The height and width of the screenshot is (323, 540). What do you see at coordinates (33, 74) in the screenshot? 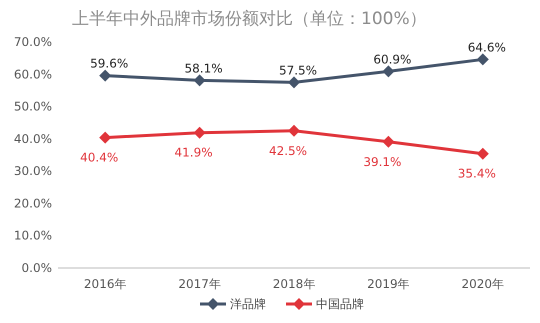
I see `y-tick-label: 60.0%` at bounding box center [33, 74].